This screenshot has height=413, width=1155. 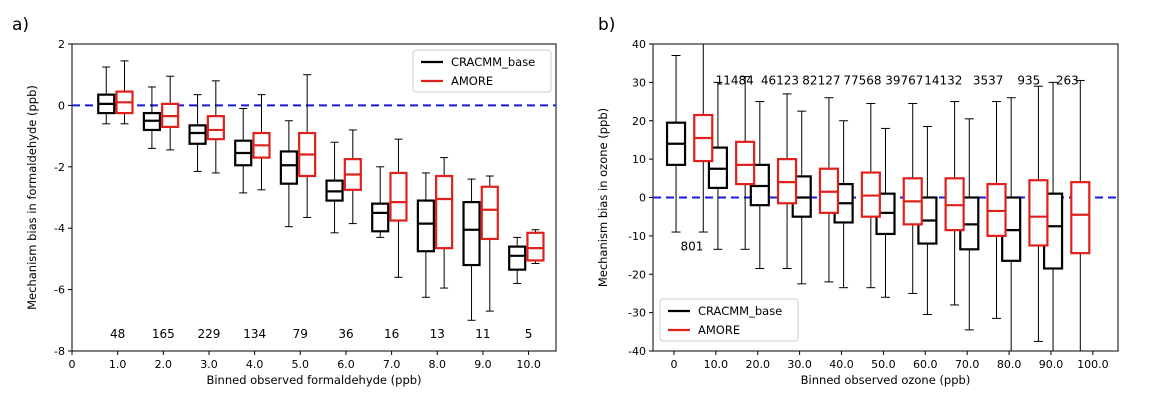 What do you see at coordinates (20, 25) in the screenshot?
I see `panel-label: a)` at bounding box center [20, 25].